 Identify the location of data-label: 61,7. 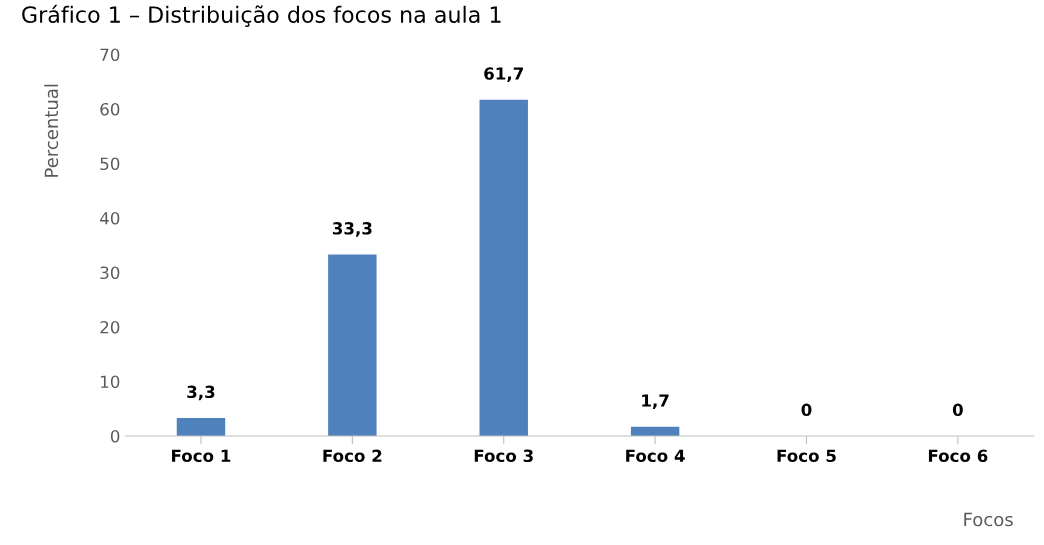
(503, 74).